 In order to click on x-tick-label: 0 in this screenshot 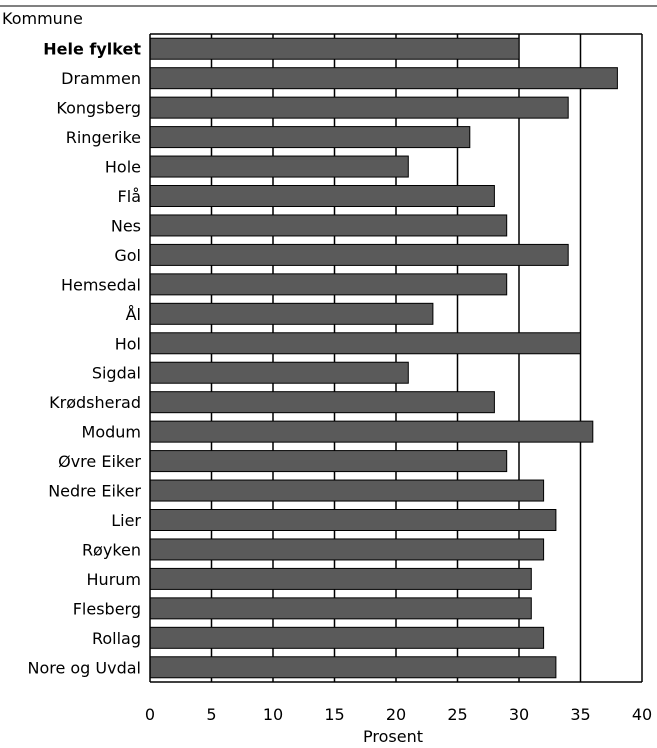, I will do `click(150, 714)`.